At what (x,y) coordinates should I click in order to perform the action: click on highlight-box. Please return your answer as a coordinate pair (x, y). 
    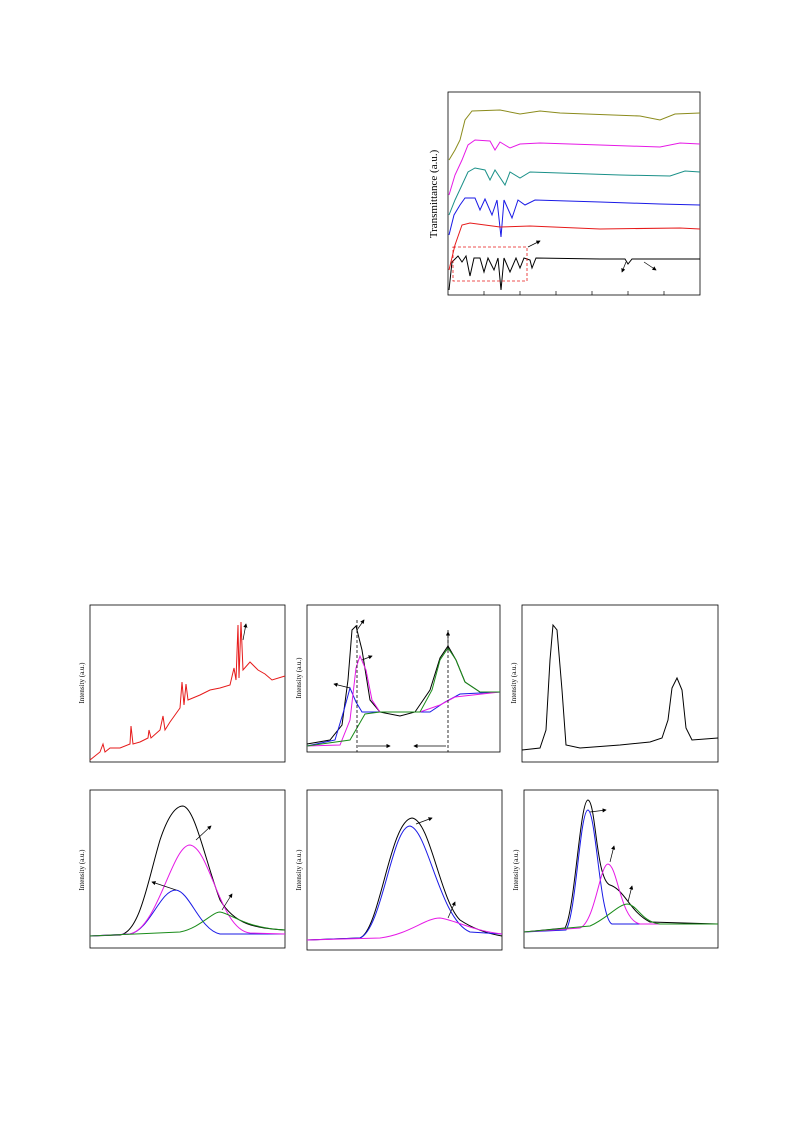
    Looking at the image, I should click on (490, 264).